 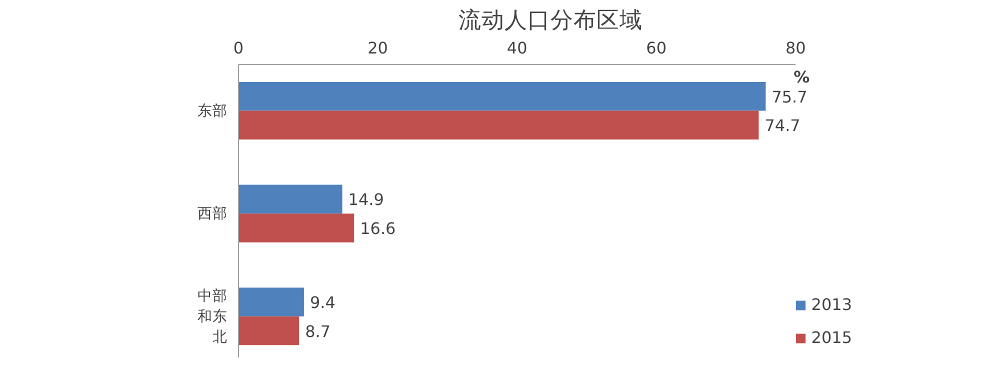 What do you see at coordinates (790, 96) in the screenshot?
I see `data-label: 75.7` at bounding box center [790, 96].